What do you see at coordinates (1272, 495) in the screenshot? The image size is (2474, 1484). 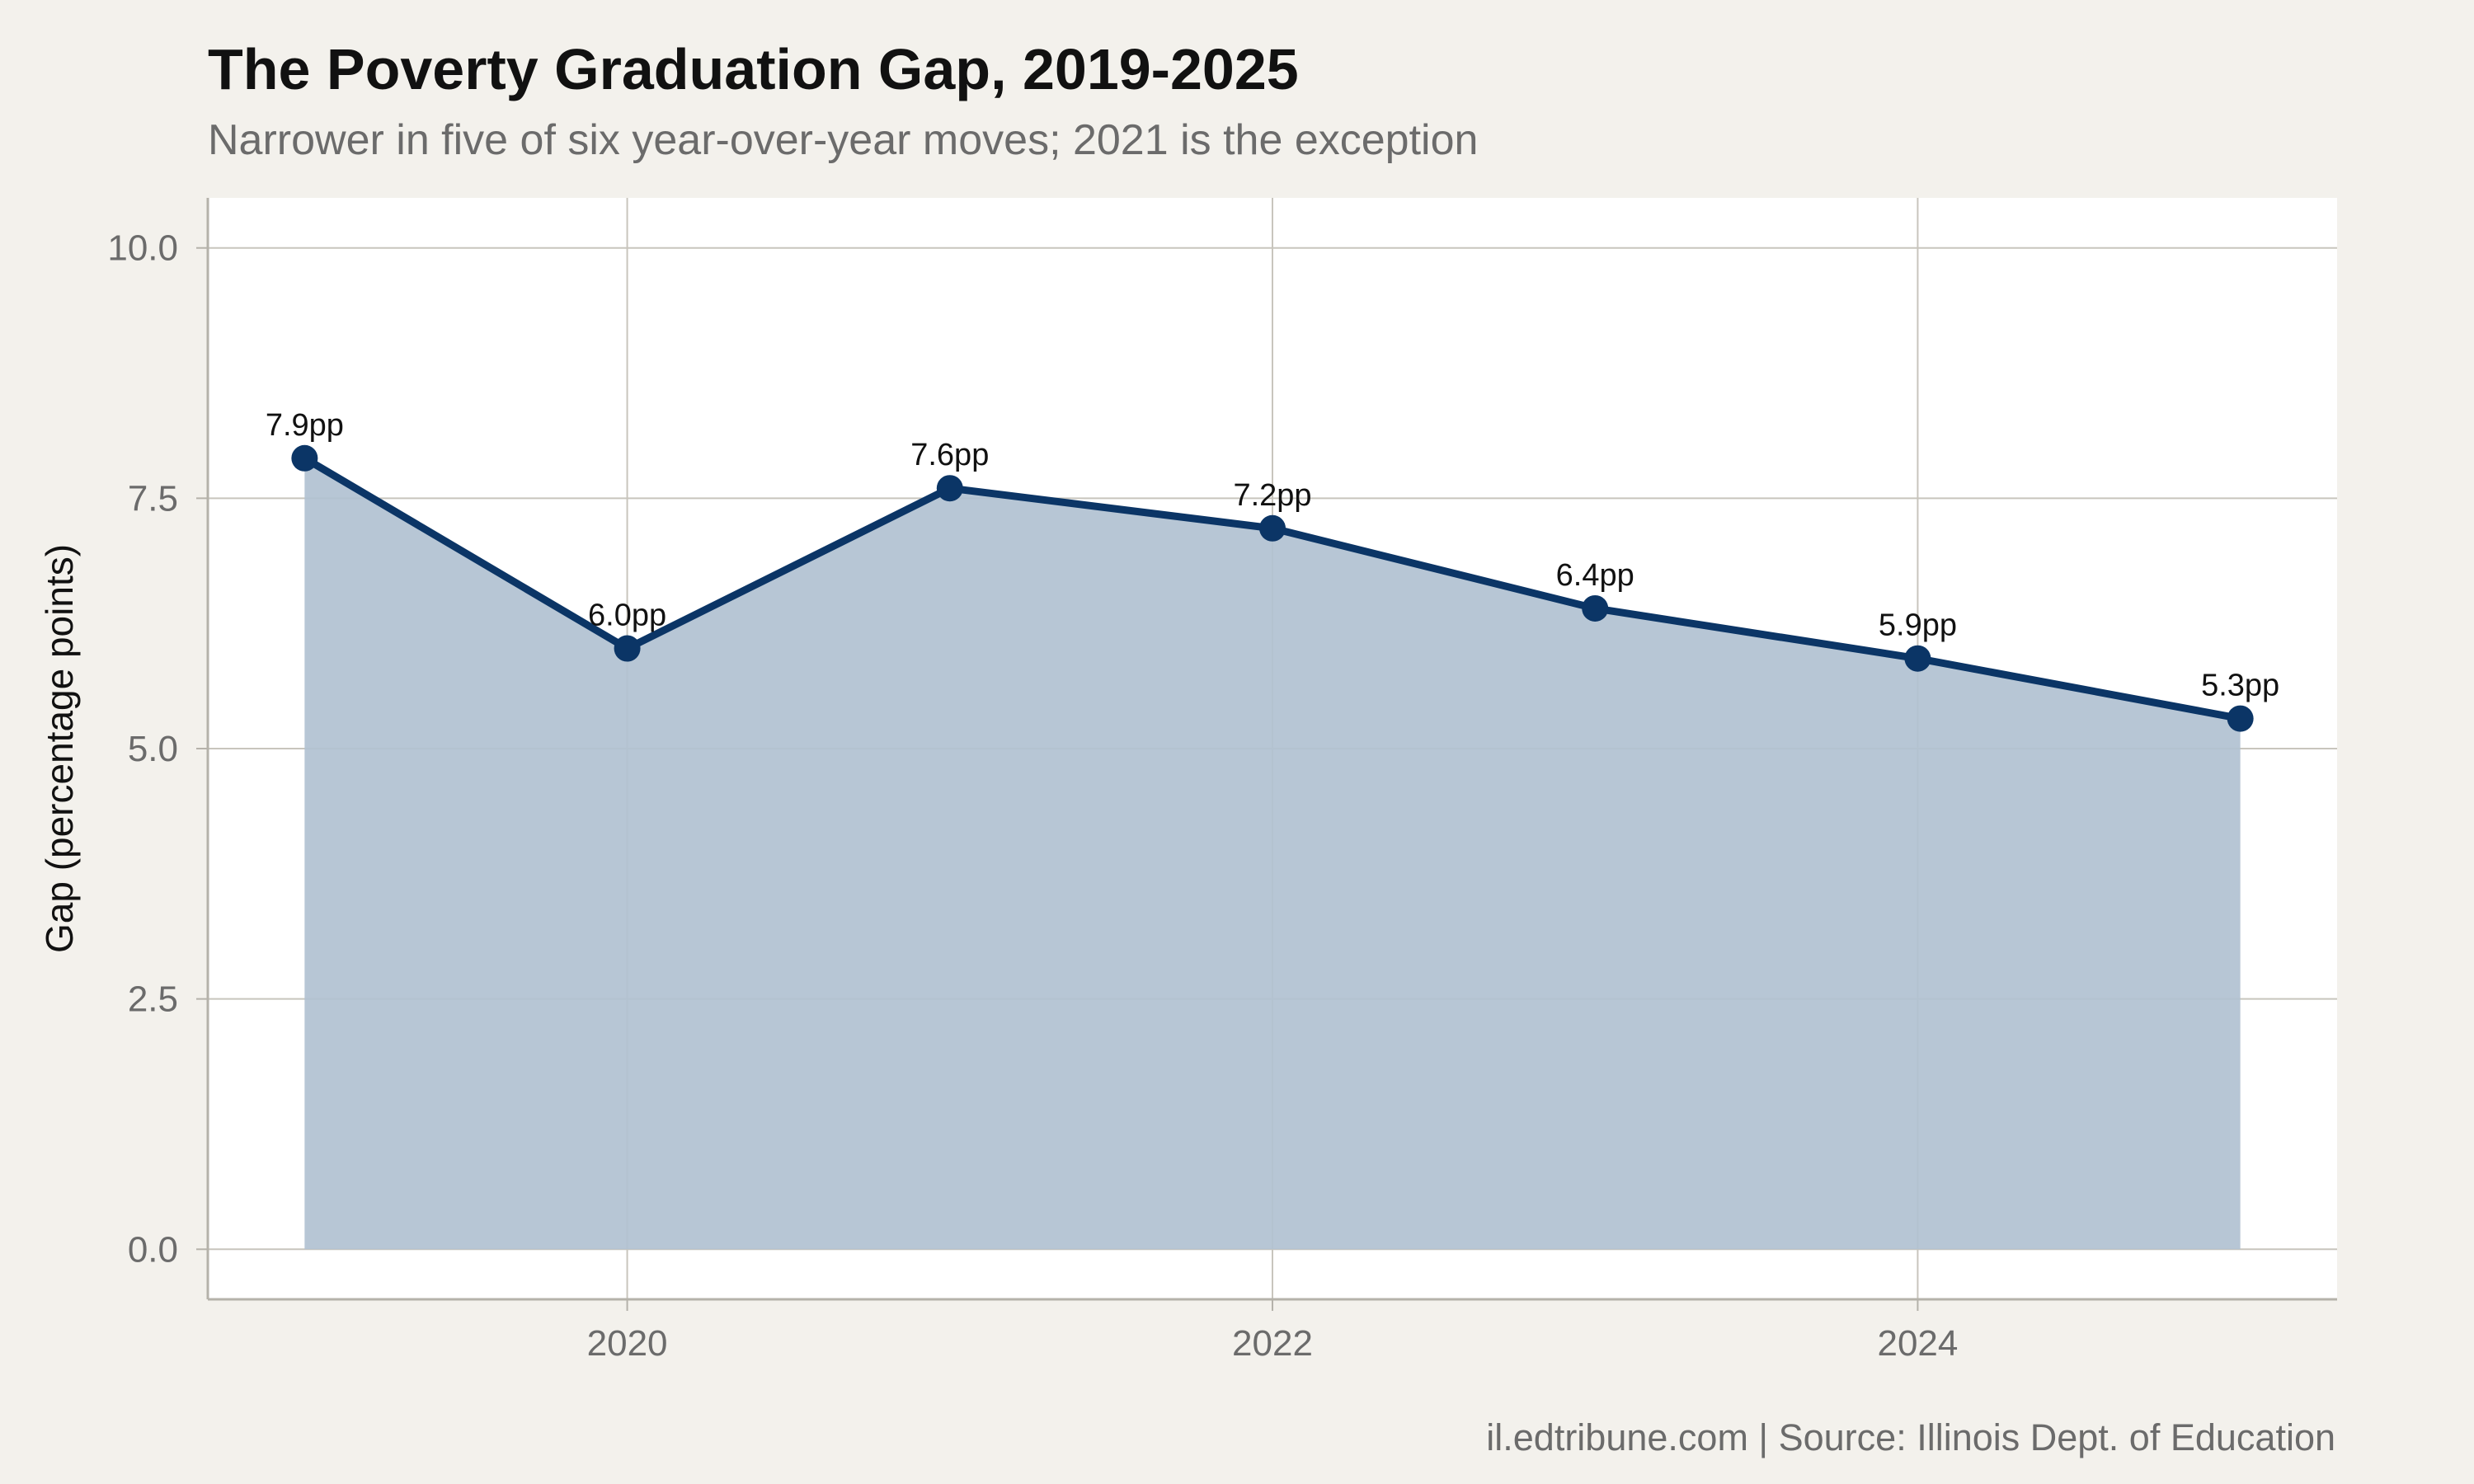 I see `data-label-2022: 7.2pp` at bounding box center [1272, 495].